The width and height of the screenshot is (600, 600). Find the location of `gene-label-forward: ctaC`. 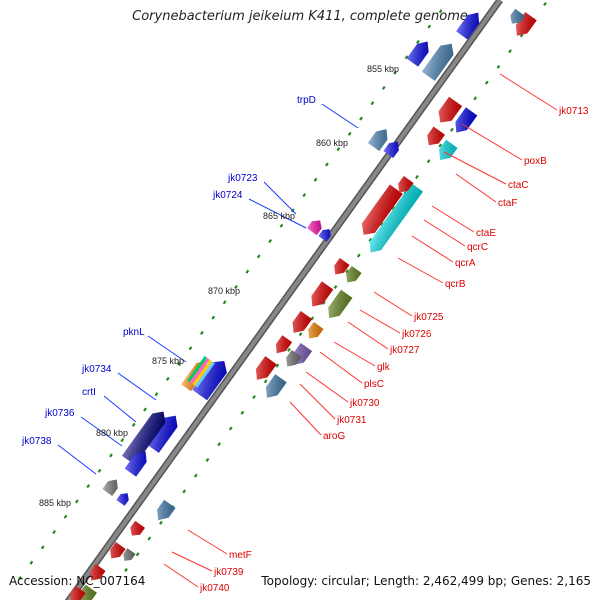

gene-label-forward: ctaC is located at coordinates (518, 185).